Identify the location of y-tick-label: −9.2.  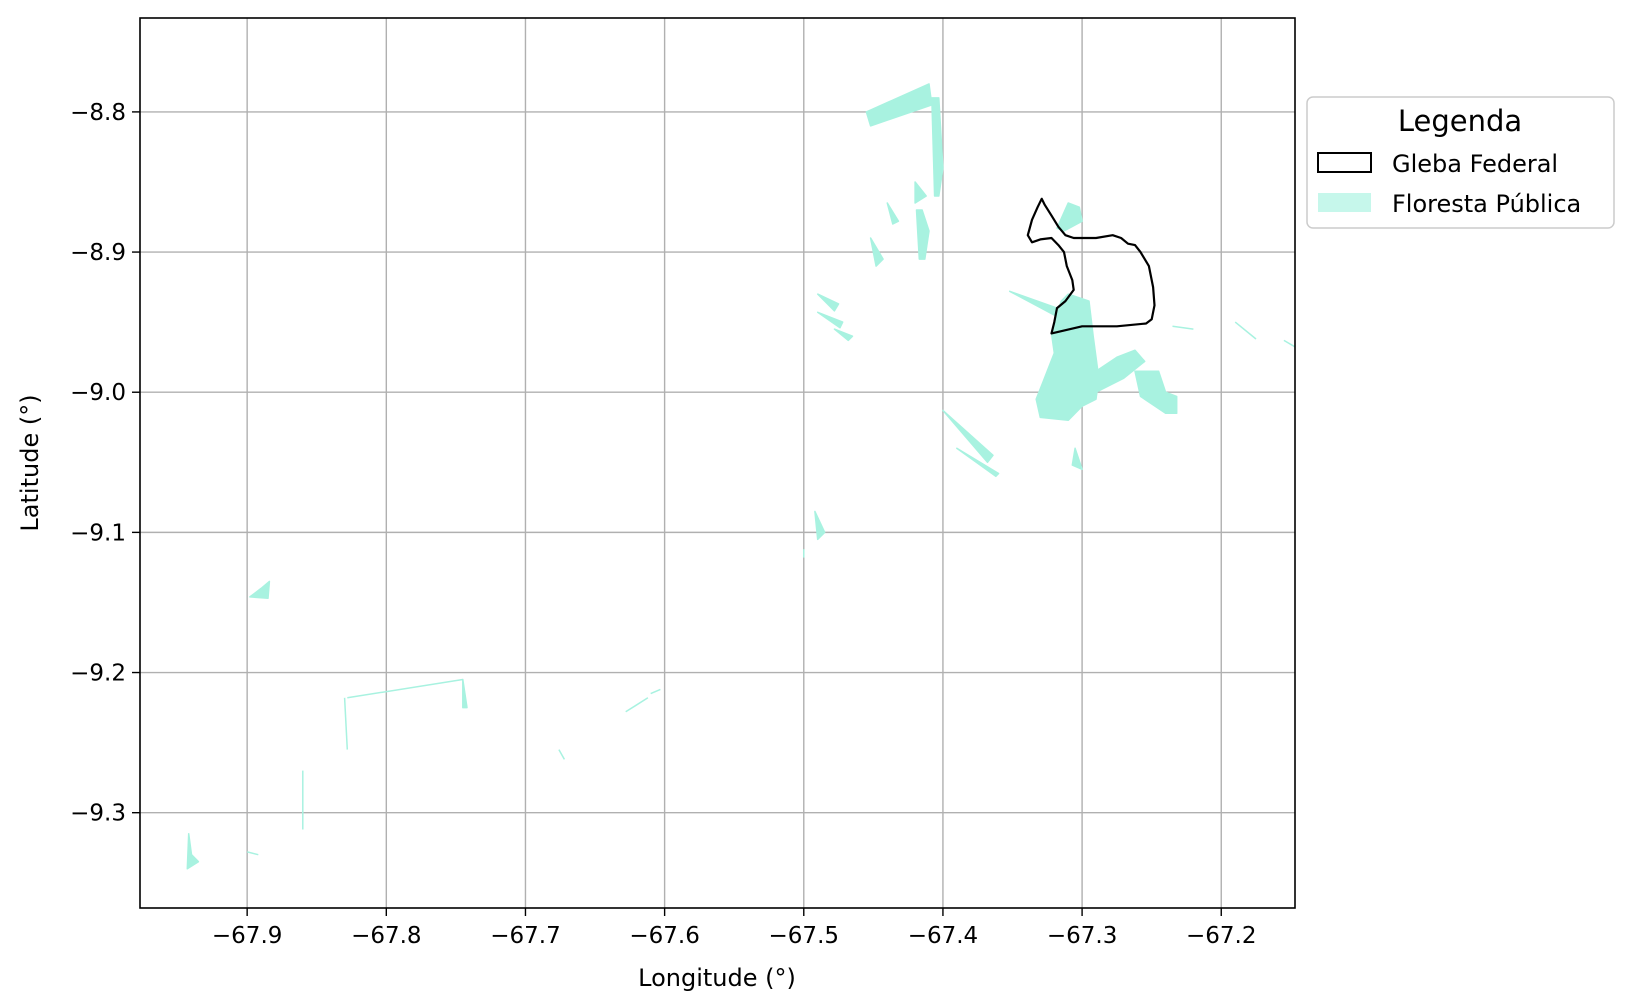
(98, 674).